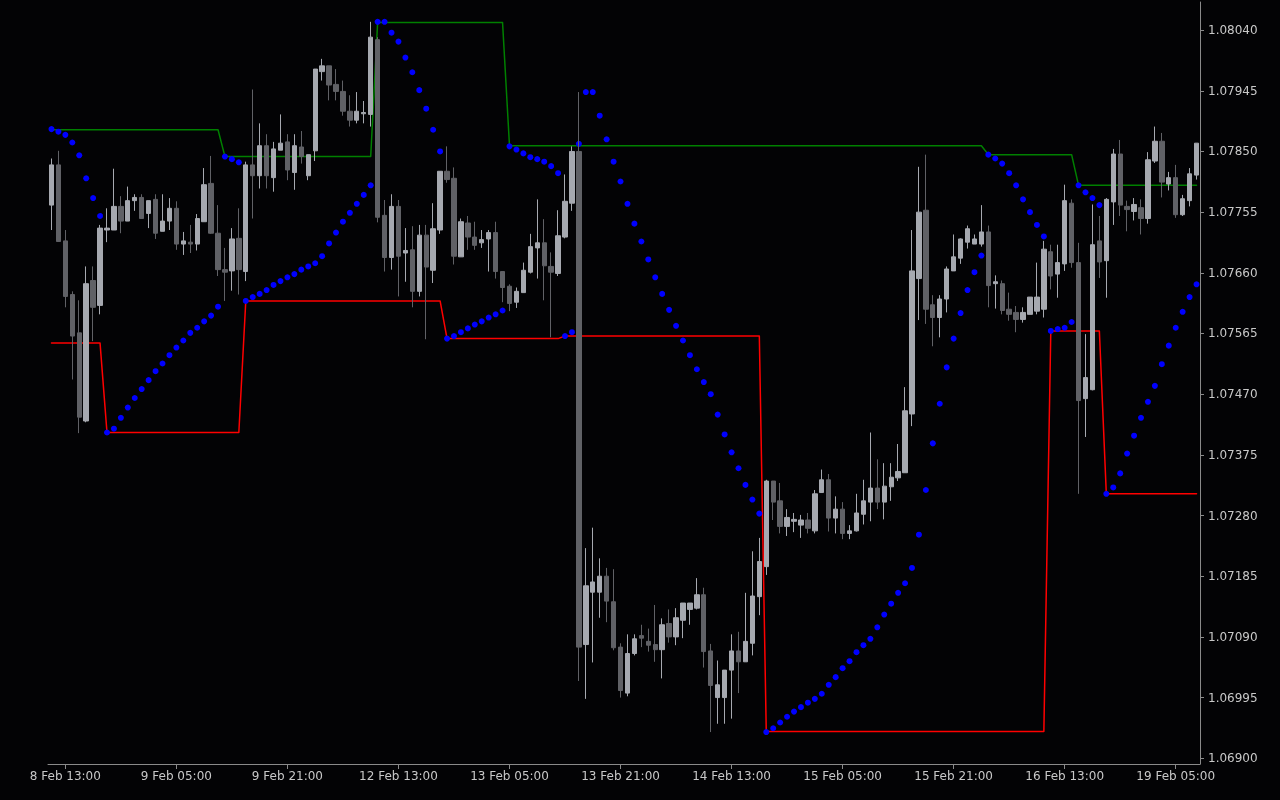 The image size is (1280, 800). Describe the element at coordinates (65, 776) in the screenshot. I see `x-tick-label: 8 Feb 13:00` at that location.